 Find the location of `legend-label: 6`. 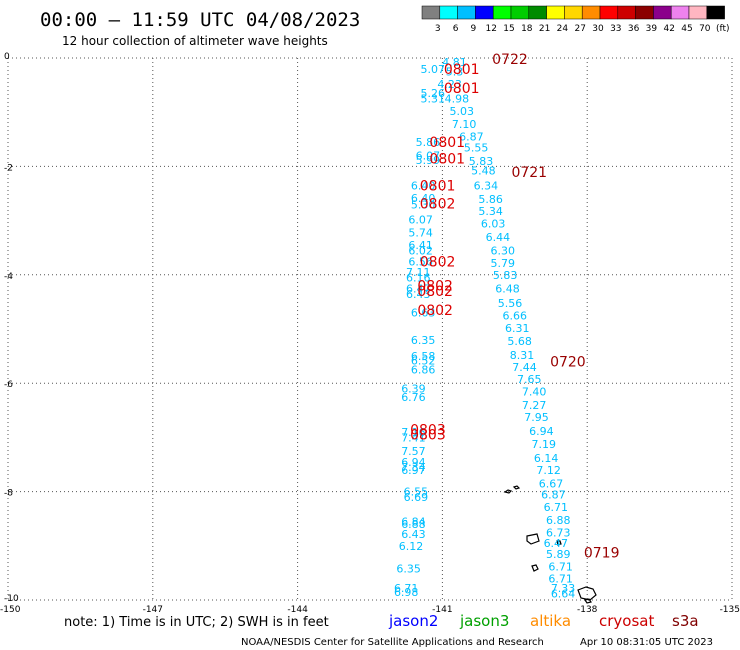

legend-label: 6 is located at coordinates (456, 29).